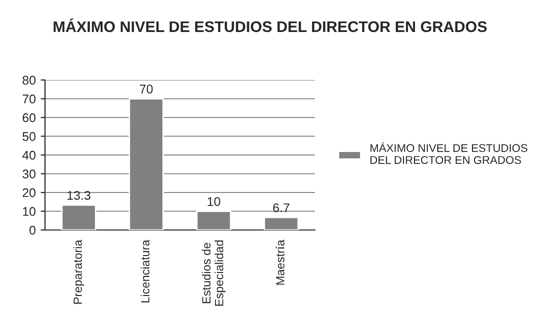 This screenshot has width=540, height=329. I want to click on legend-label: MÁXIMO NIVEL DE ESTUDIOS DEL DIRECTOR EN GRADOS, so click(449, 153).